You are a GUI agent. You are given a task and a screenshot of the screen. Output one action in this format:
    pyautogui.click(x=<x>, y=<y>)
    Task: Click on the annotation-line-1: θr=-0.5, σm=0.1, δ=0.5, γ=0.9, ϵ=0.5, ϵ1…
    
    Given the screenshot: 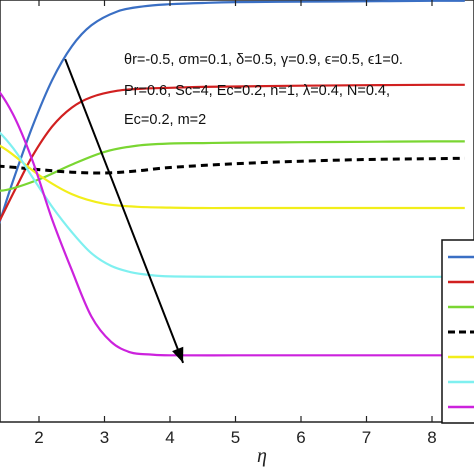 What is the action you would take?
    pyautogui.click(x=263, y=60)
    